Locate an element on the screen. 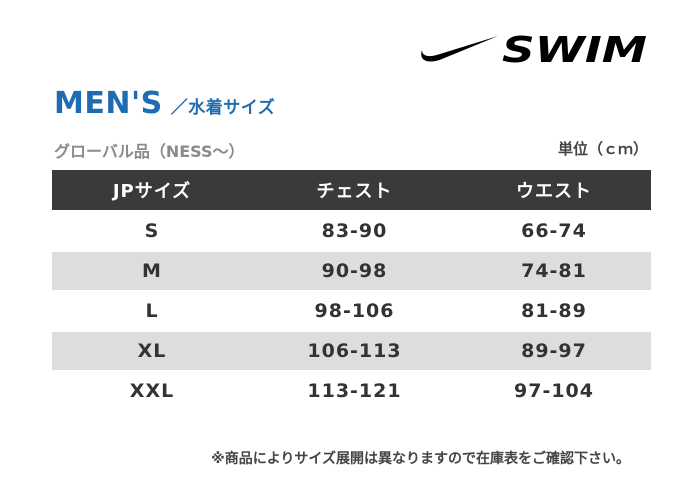  product-note: グローバル品（NESS〜） is located at coordinates (149, 151).